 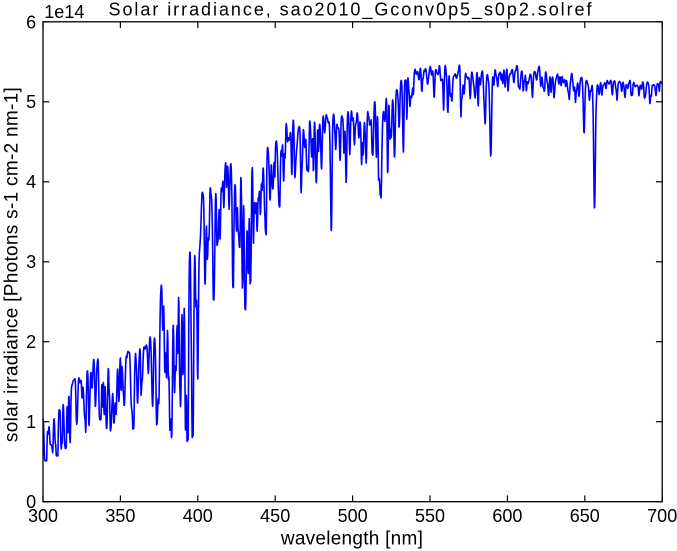 I want to click on svg-text:solar irradiance [Photons s-1: solar irradiance [Photons s-1 cm-2 nm-1], so click(x=12, y=264).